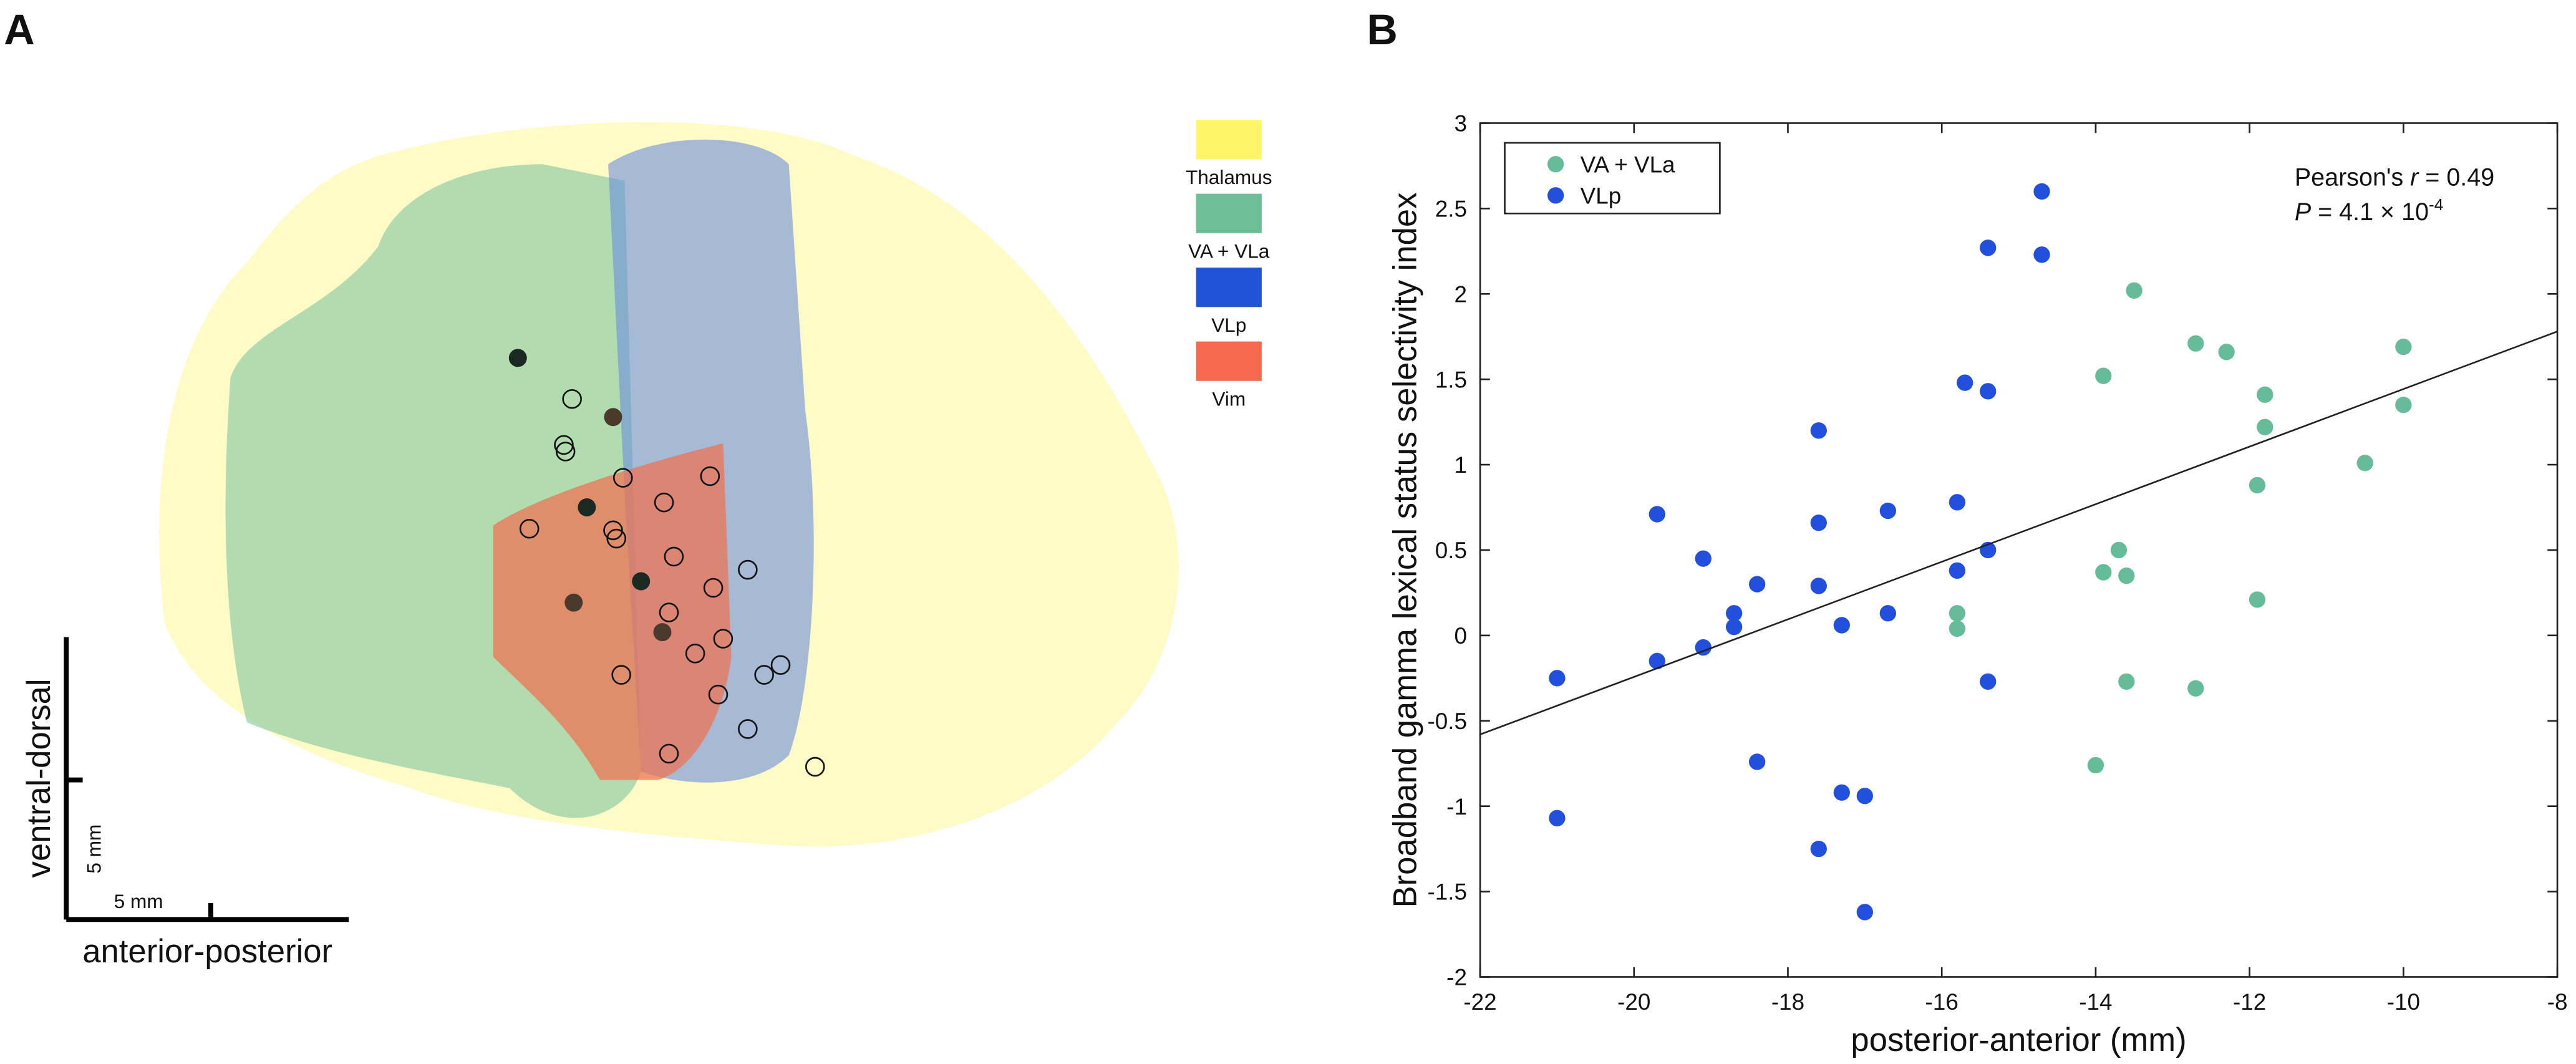  I want to click on axis-label: anterior-posterior, so click(207, 951).